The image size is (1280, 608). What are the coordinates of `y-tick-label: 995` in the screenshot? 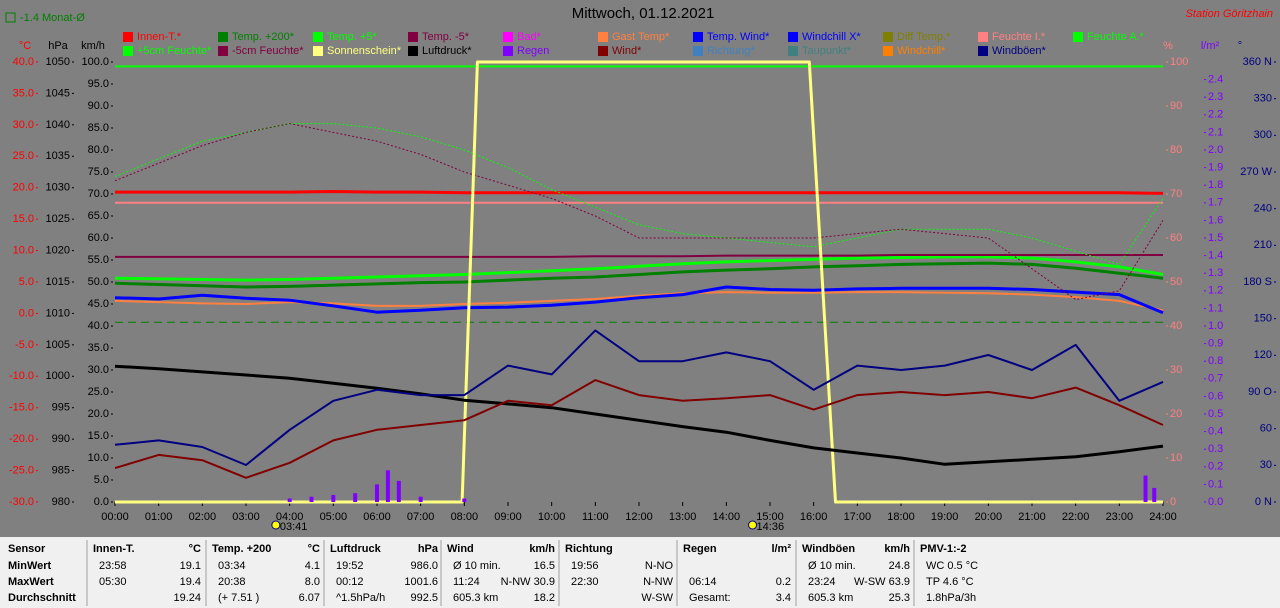 It's located at (61, 408).